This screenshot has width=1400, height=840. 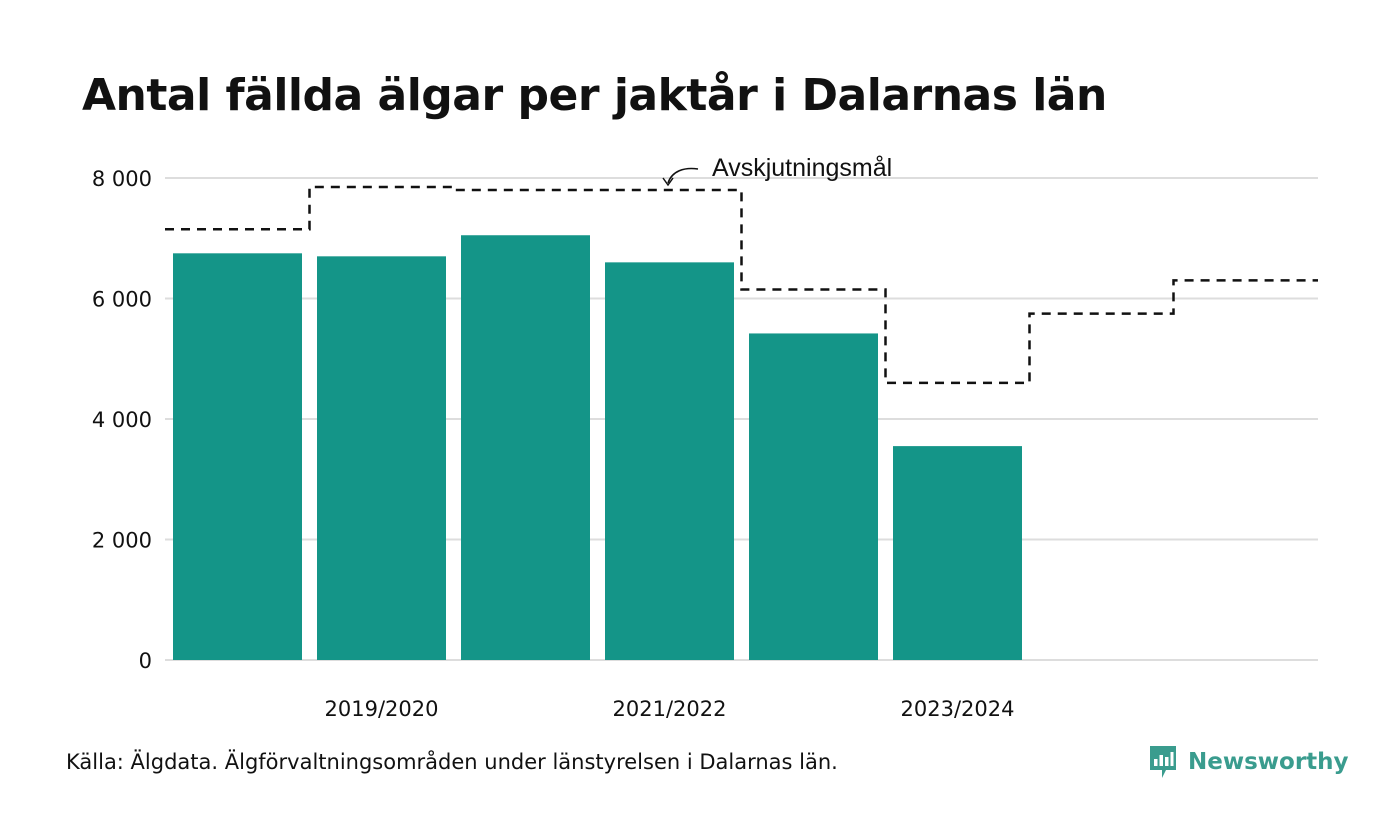 I want to click on x-axis: 2019/2020 2021/2022 2023/2024, so click(x=670, y=709).